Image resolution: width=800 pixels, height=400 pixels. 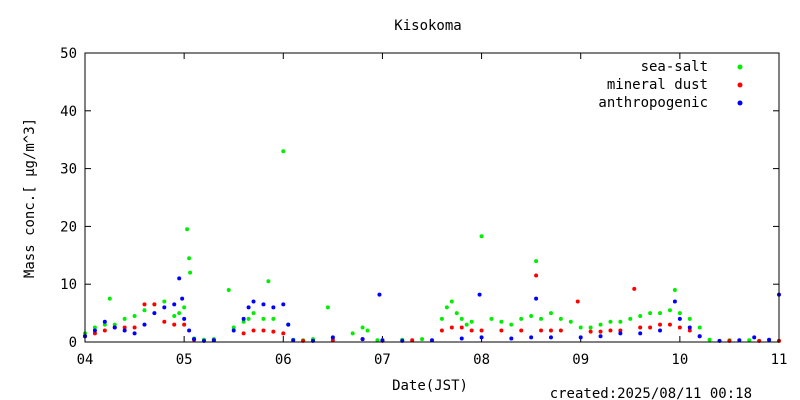 I want to click on y-tick-label: 0, so click(x=73, y=343).